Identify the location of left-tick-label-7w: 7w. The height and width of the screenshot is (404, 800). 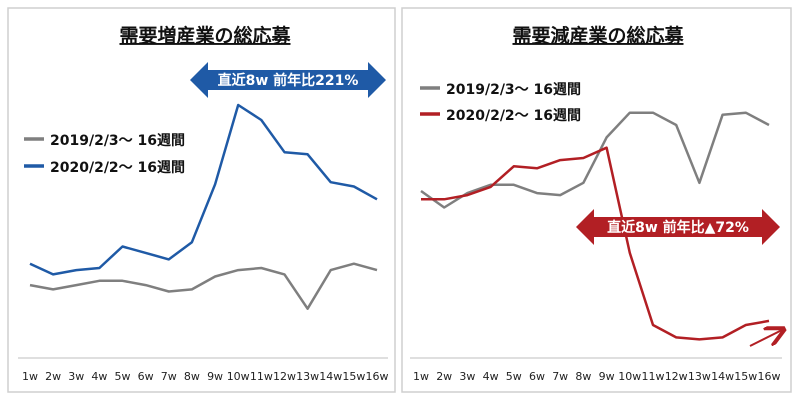
(169, 376).